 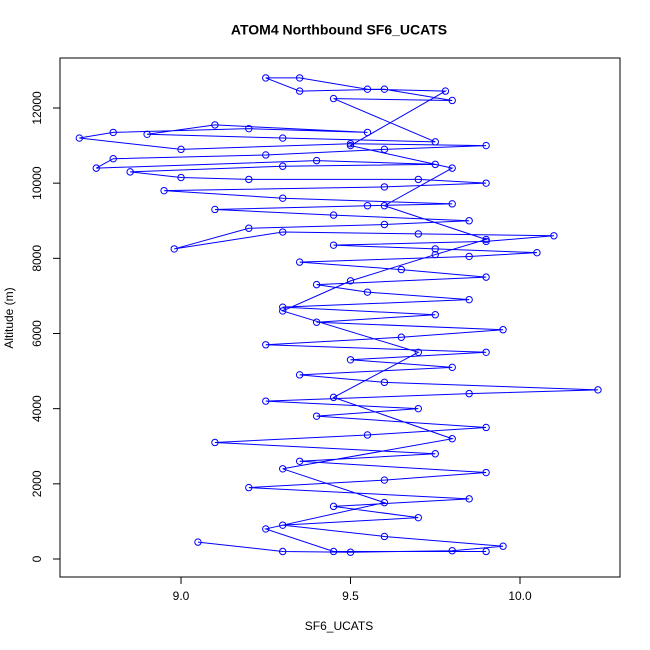 I want to click on x-tick-label: 9.5, so click(x=350, y=596).